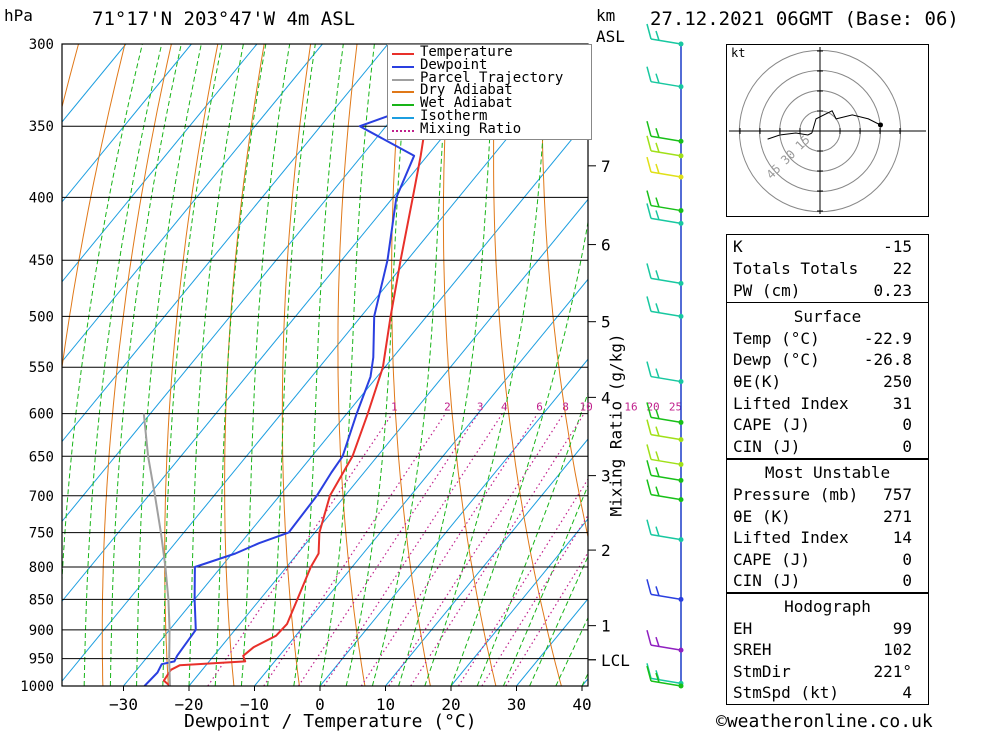 This screenshot has width=1000, height=733. I want to click on x-tick-label: 0, so click(320, 704).